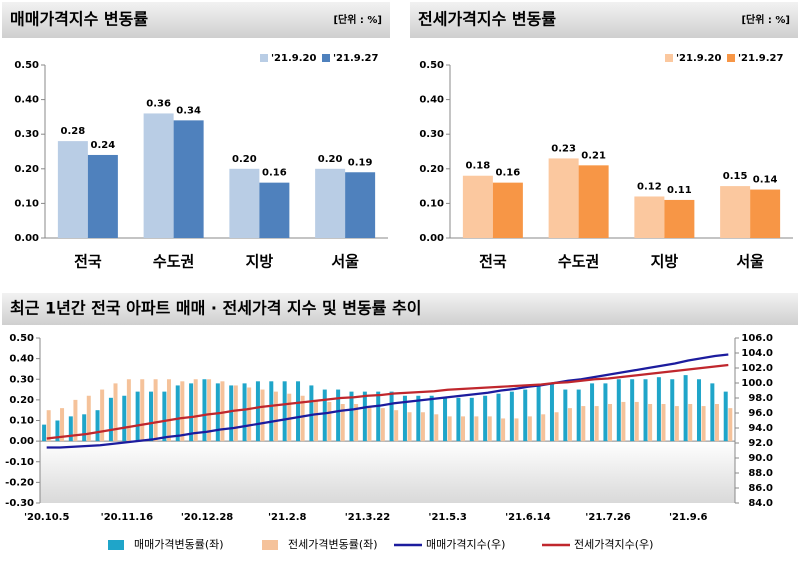  What do you see at coordinates (207, 517) in the screenshot?
I see `x-tick-label: '20.12.28` at bounding box center [207, 517].